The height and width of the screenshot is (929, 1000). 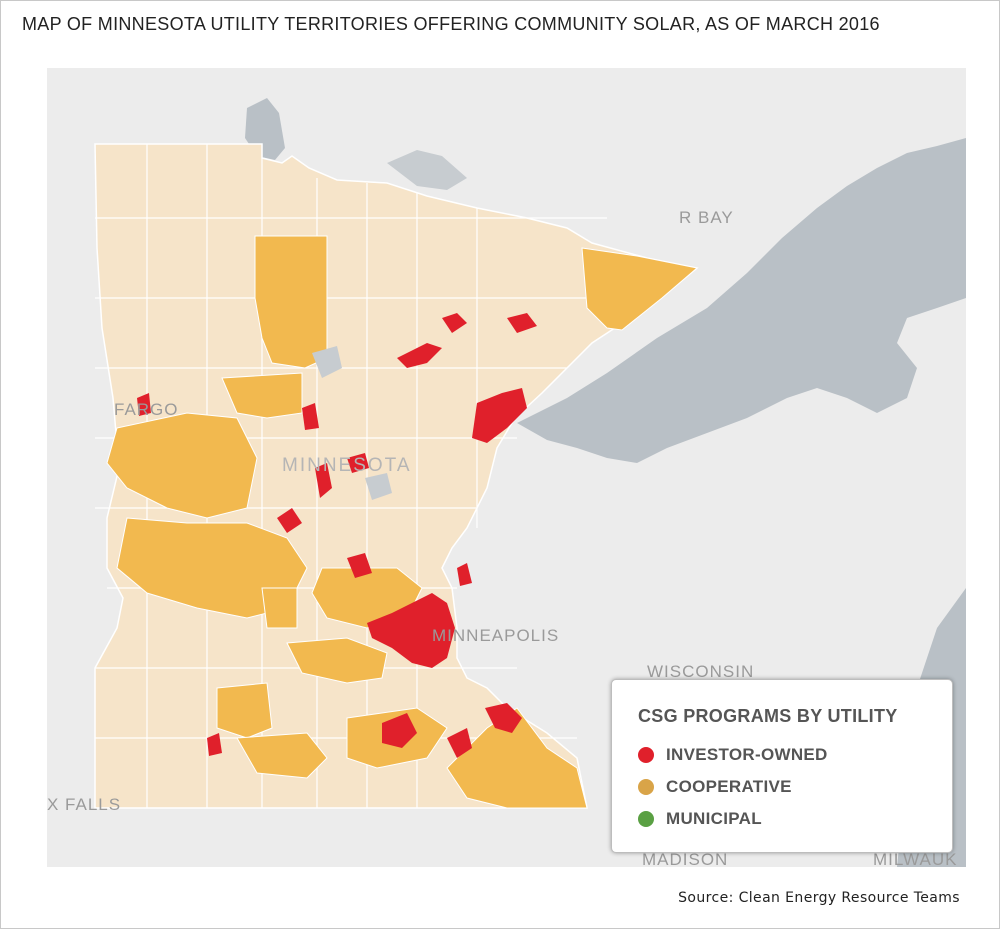 I want to click on label-minnesota: MINNESOTA, so click(x=347, y=465).